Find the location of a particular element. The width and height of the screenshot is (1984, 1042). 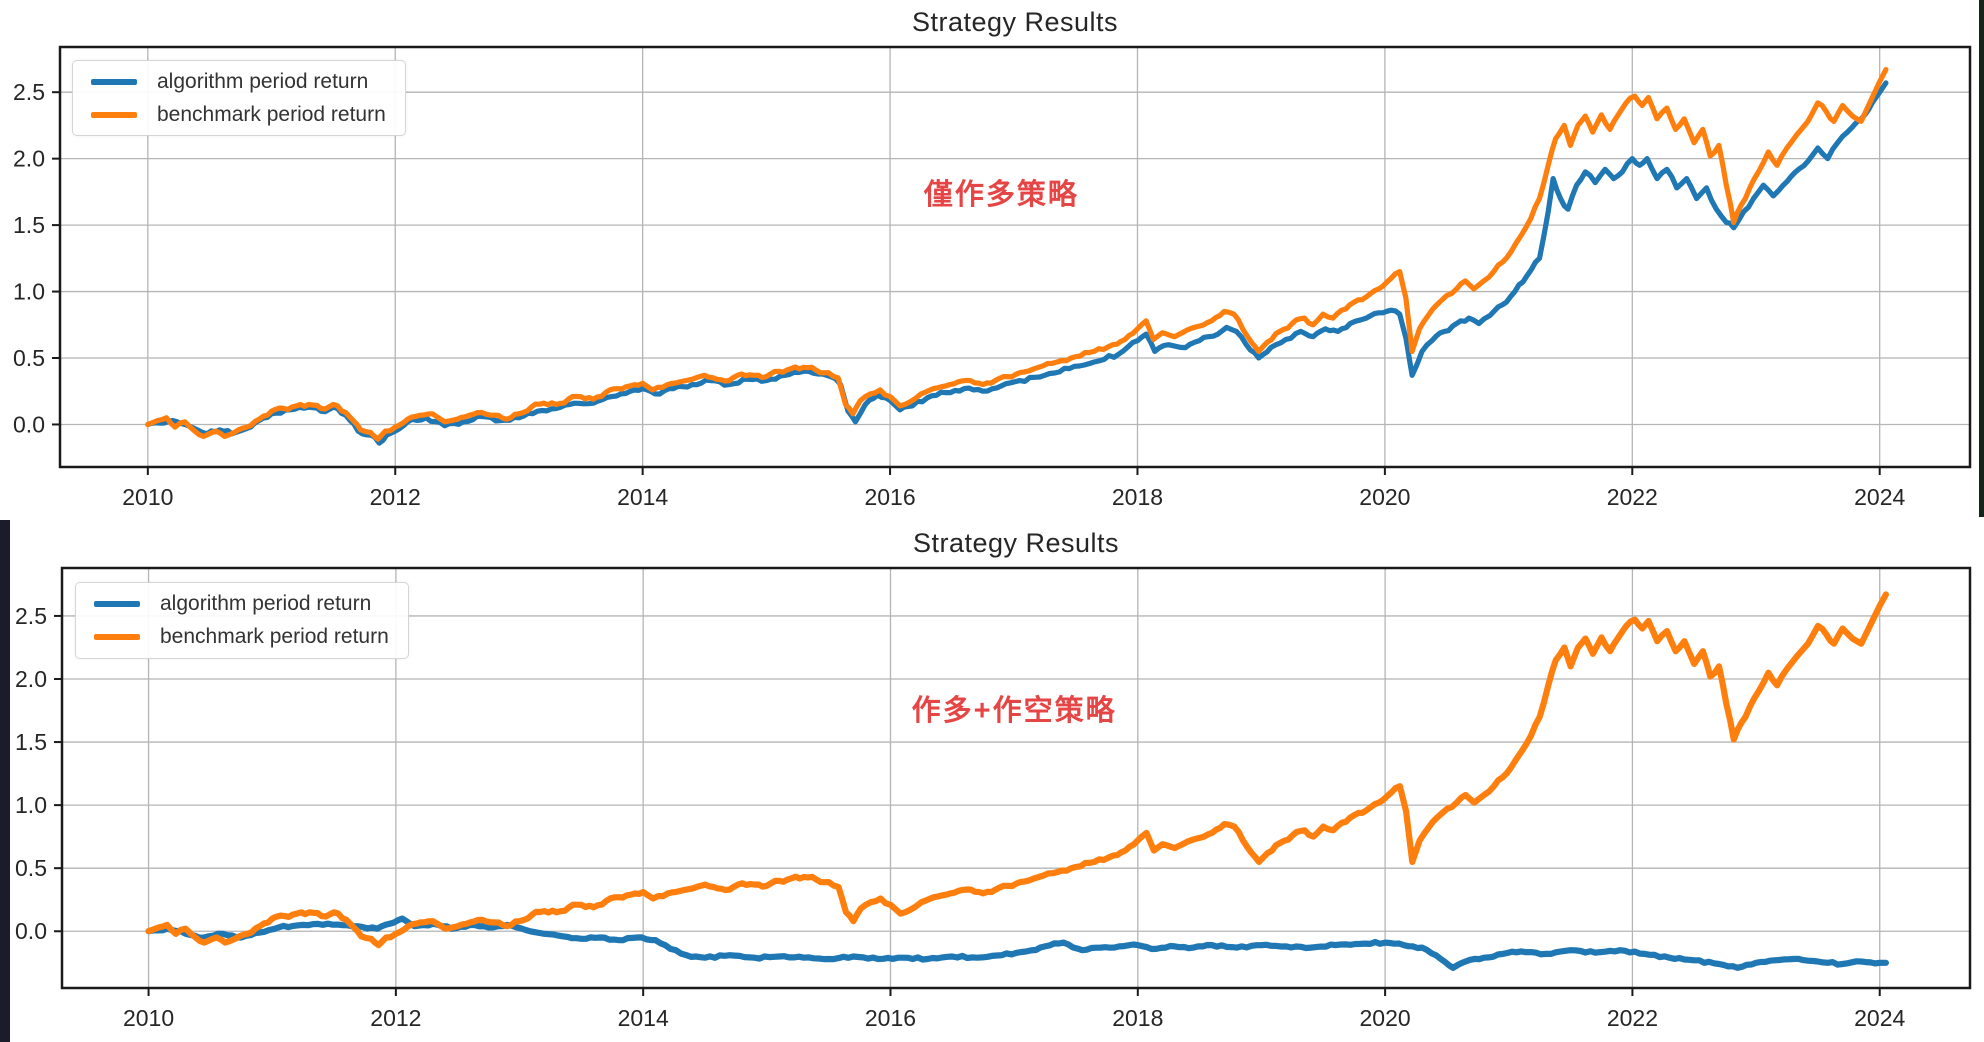

chart-title-top: Strategy Results is located at coordinates (1015, 22).